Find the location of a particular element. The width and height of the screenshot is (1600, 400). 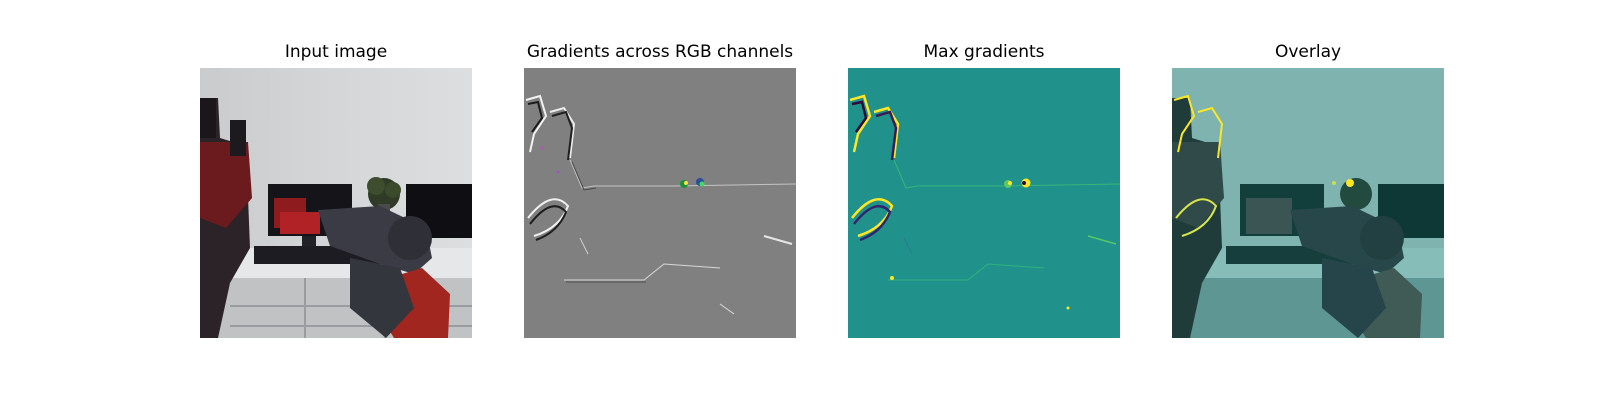

max-gradients-image is located at coordinates (984, 203).